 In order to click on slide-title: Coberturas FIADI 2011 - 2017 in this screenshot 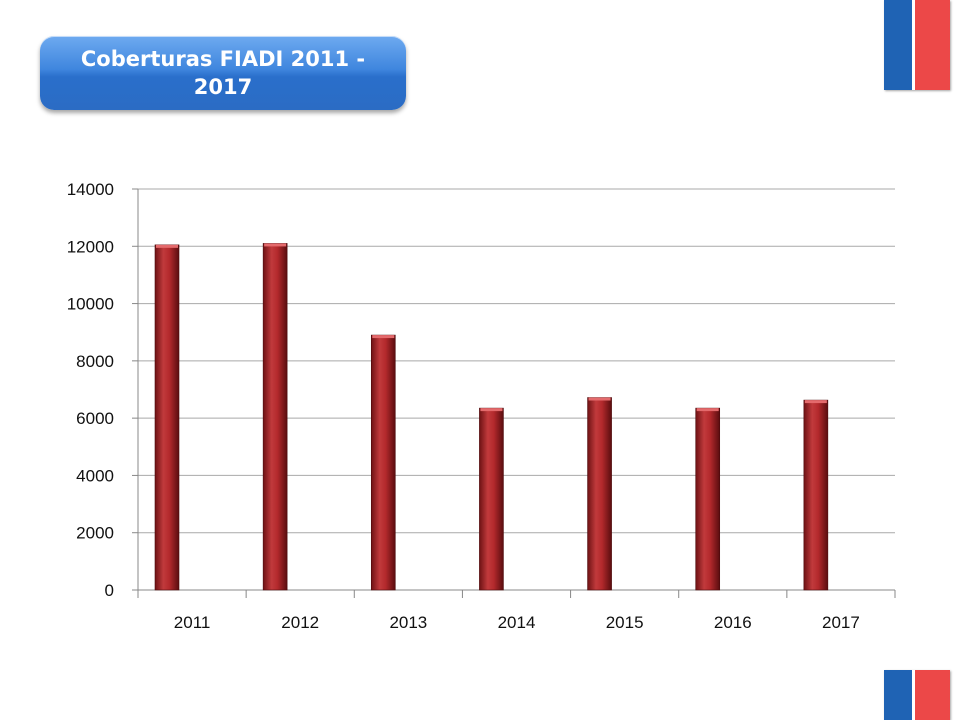, I will do `click(223, 73)`.